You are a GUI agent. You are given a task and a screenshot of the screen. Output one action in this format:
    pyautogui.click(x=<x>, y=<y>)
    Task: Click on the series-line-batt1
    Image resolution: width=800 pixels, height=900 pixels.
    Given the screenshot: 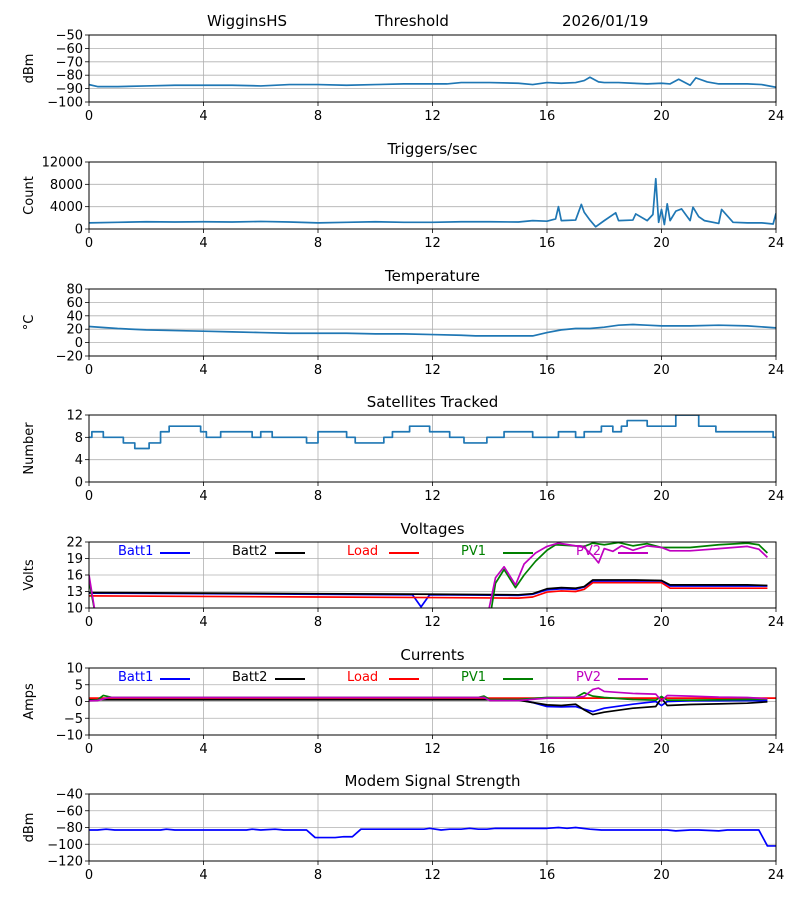 What is the action you would take?
    pyautogui.click(x=428, y=705)
    